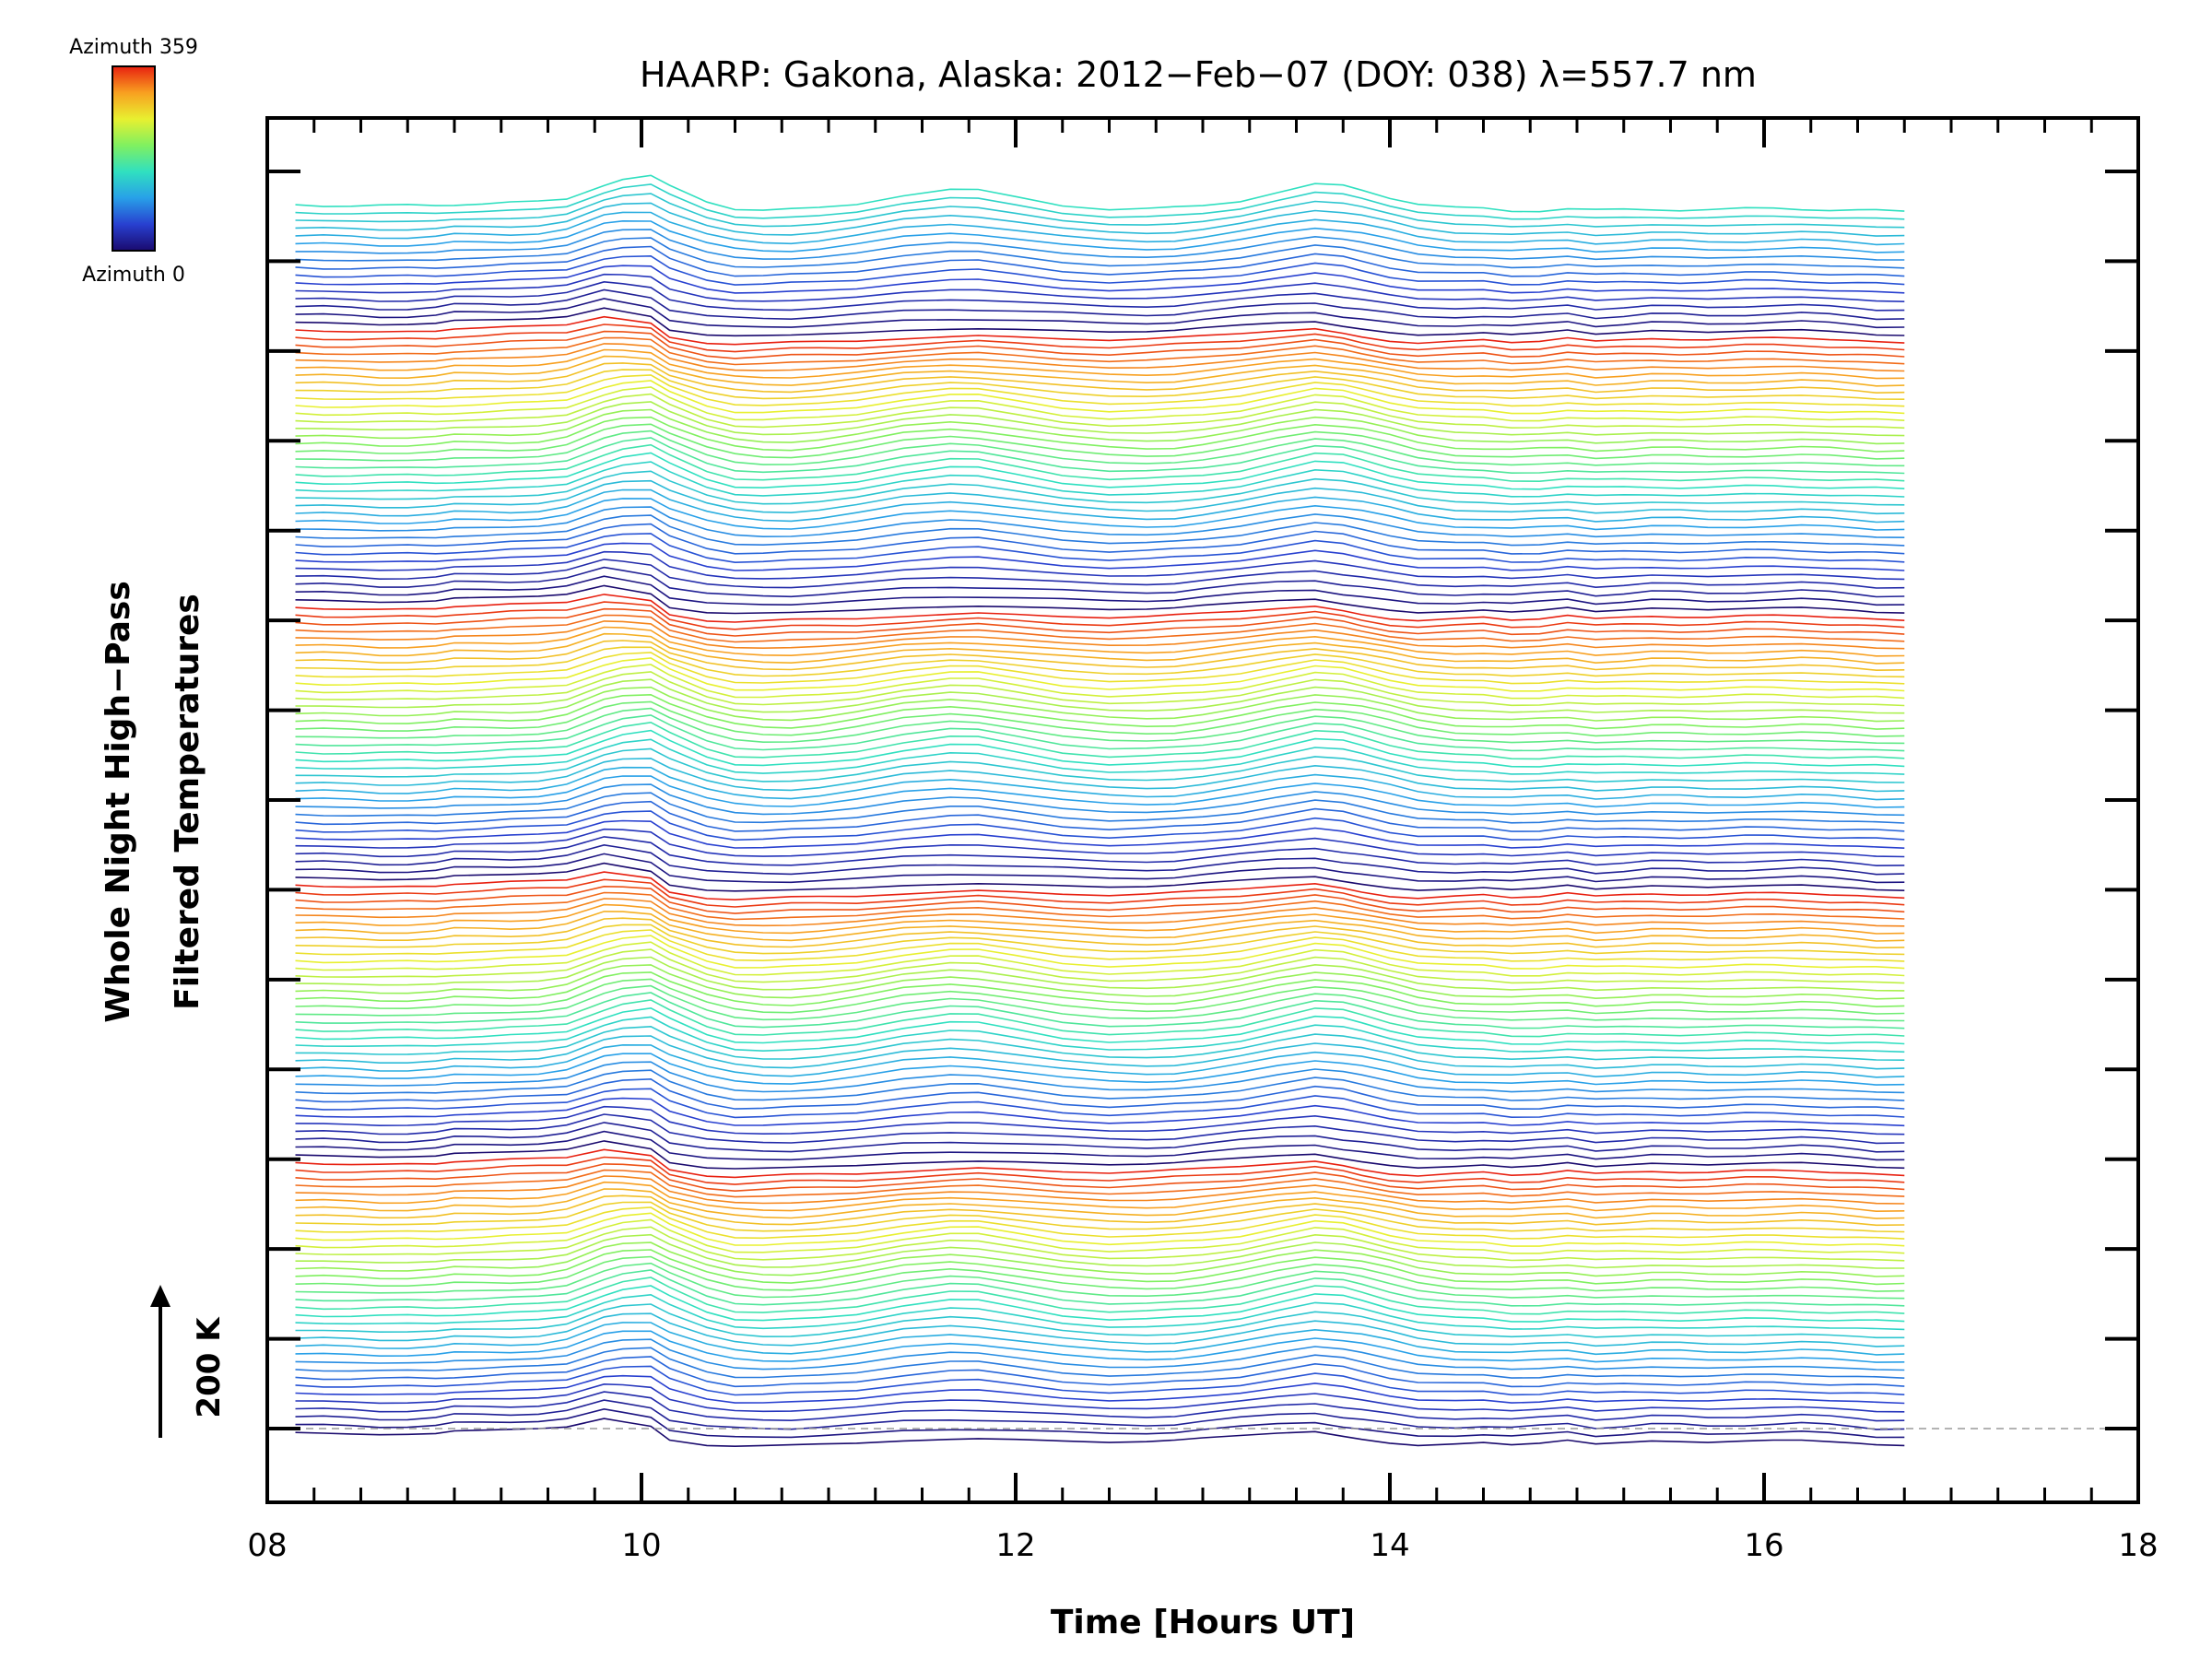  What do you see at coordinates (1763, 1545) in the screenshot?
I see `x-tick-label: 16` at bounding box center [1763, 1545].